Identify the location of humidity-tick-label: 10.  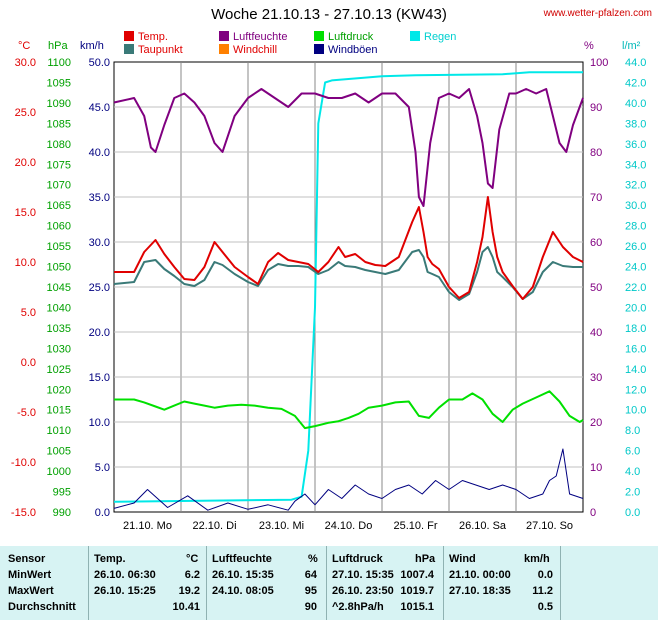
(596, 468).